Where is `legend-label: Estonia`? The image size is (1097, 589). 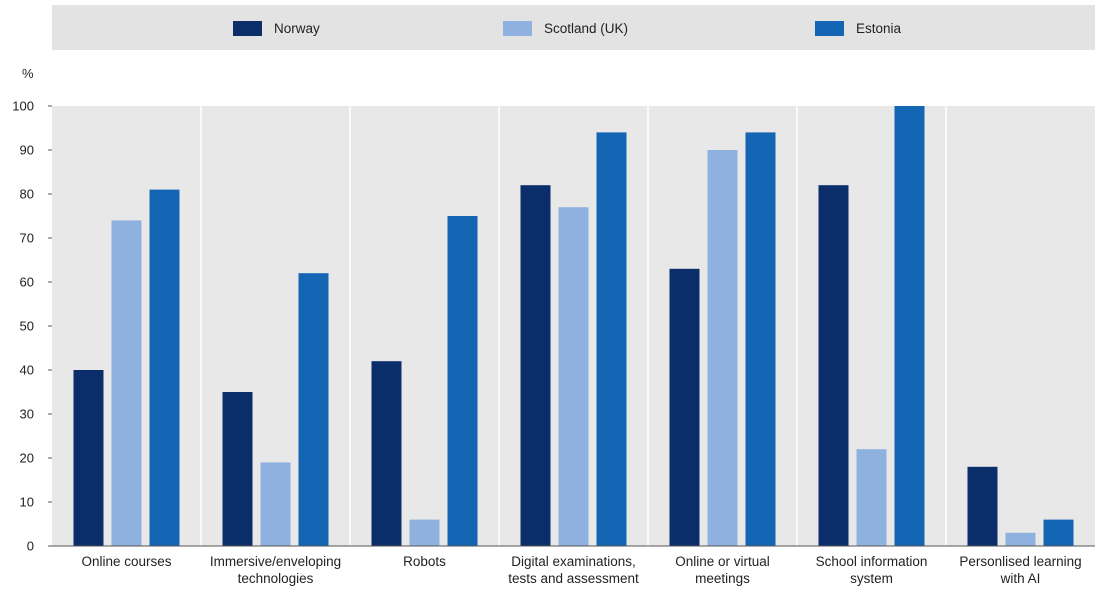
legend-label: Estonia is located at coordinates (879, 28).